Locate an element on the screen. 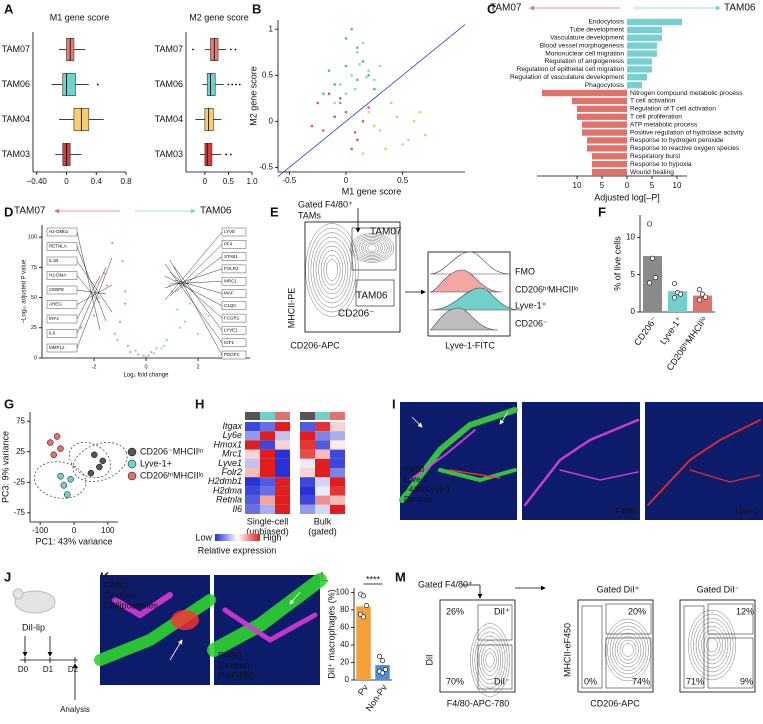  plot-frame is located at coordinates (615, 646).